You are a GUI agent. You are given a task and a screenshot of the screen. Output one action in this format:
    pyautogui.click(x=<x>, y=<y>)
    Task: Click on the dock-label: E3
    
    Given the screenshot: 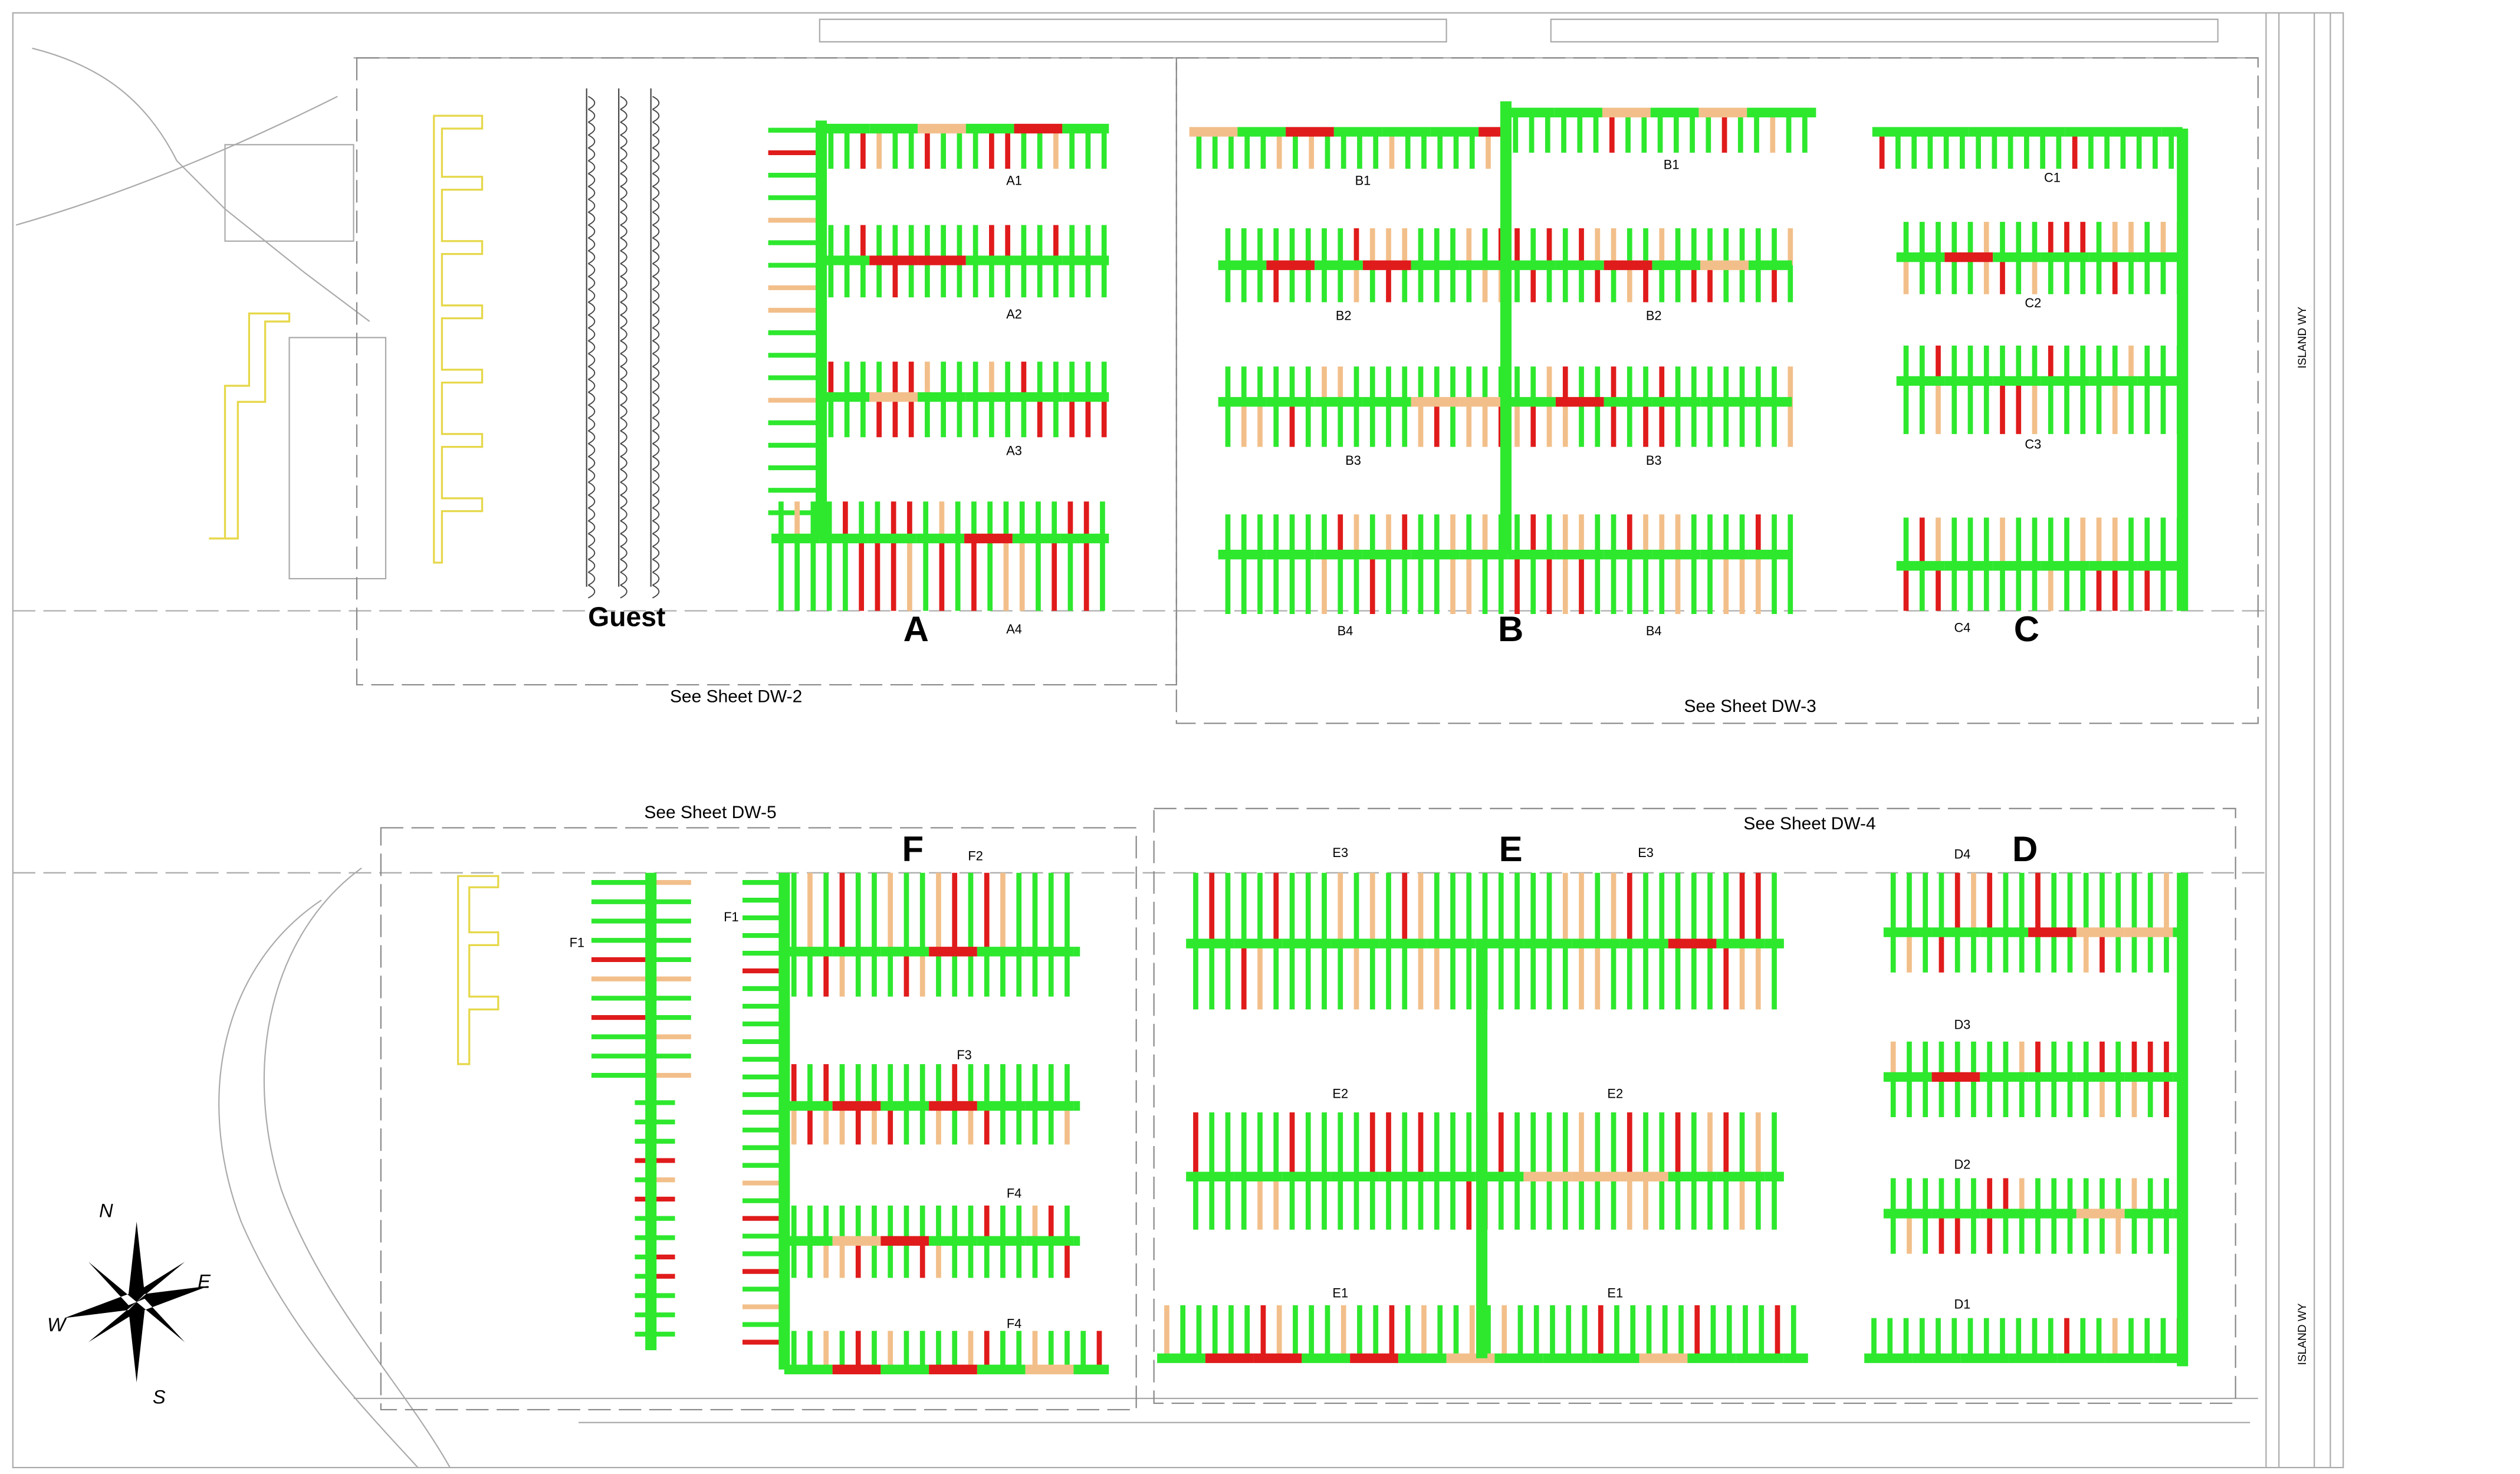 What is the action you would take?
    pyautogui.click(x=1646, y=852)
    